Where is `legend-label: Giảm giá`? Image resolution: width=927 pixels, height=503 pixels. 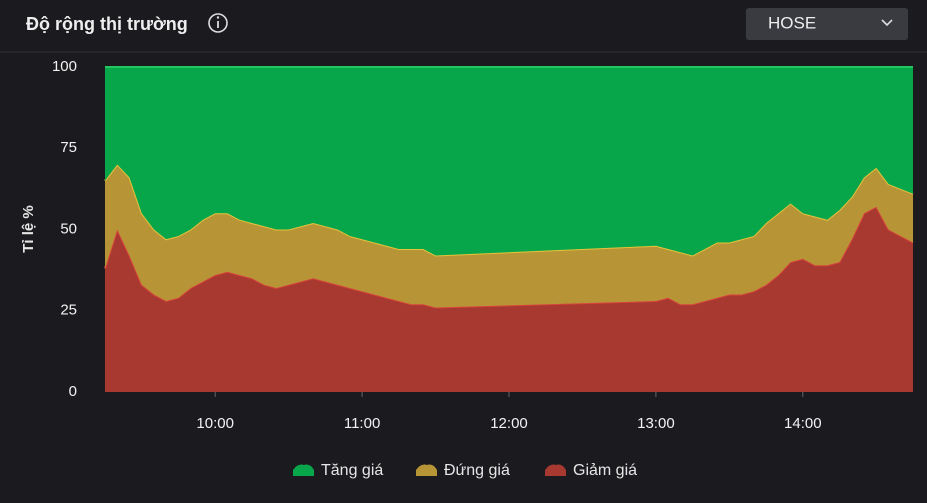 legend-label: Giảm giá is located at coordinates (605, 470).